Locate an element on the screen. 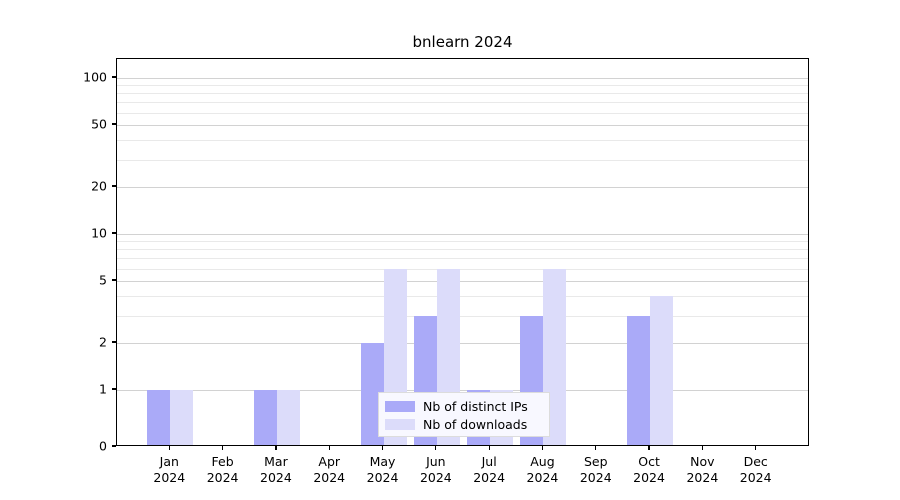 Image resolution: width=900 pixels, height=500 pixels. x-tick-label: Dec 2024 is located at coordinates (755, 469).